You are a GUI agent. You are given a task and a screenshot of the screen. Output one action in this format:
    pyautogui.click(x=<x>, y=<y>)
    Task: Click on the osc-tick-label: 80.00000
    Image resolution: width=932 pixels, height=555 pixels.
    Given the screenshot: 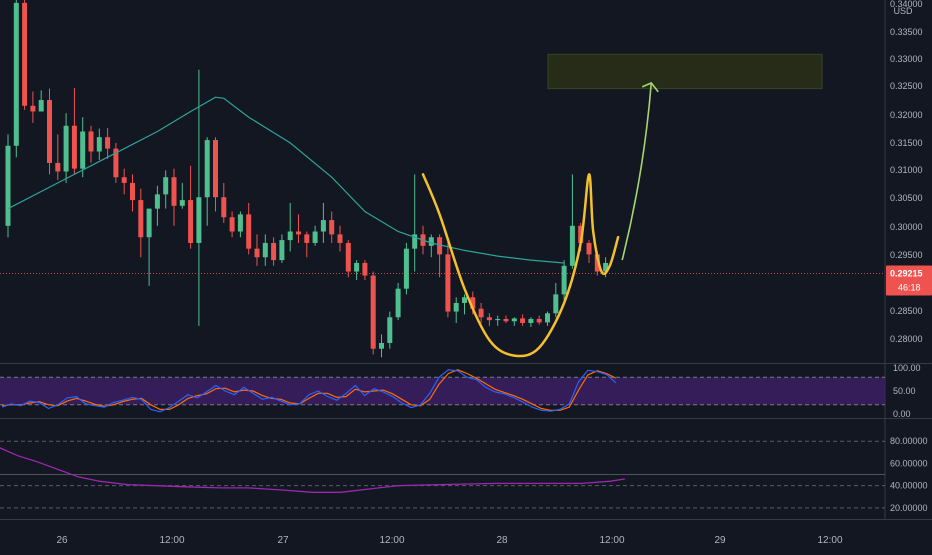 What is the action you would take?
    pyautogui.click(x=909, y=441)
    